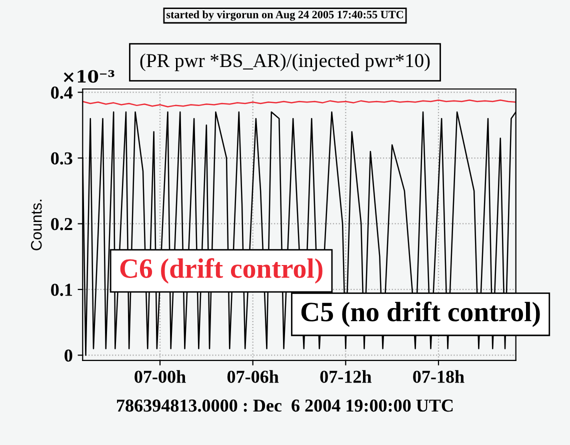 The image size is (570, 445). What do you see at coordinates (61, 290) in the screenshot?
I see `y-tick-label: 0.1` at bounding box center [61, 290].